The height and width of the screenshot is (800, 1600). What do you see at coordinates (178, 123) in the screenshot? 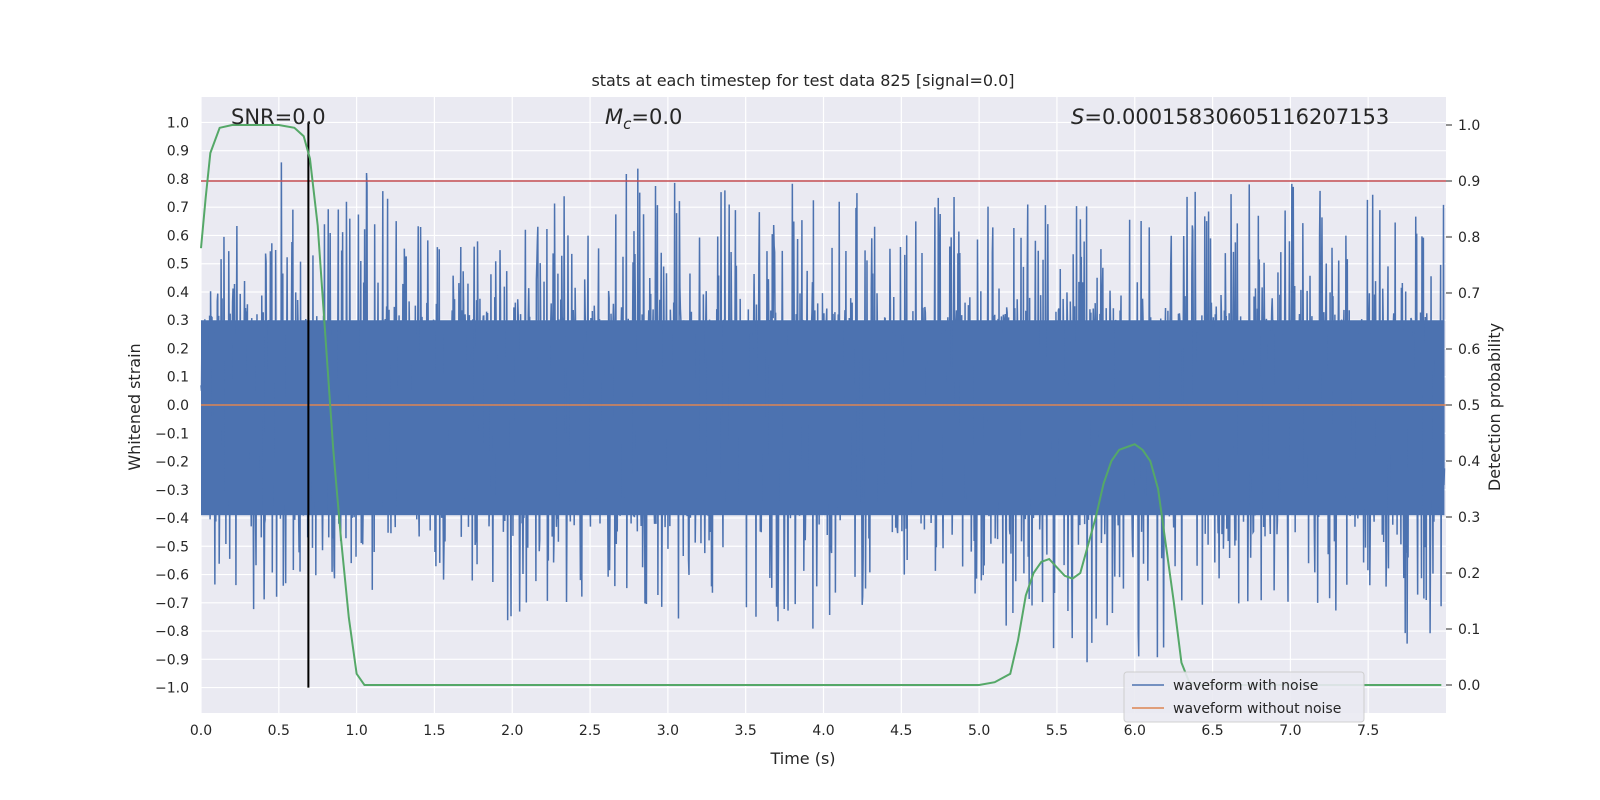
I see `y-left-tick-label: 1.0` at bounding box center [178, 123].